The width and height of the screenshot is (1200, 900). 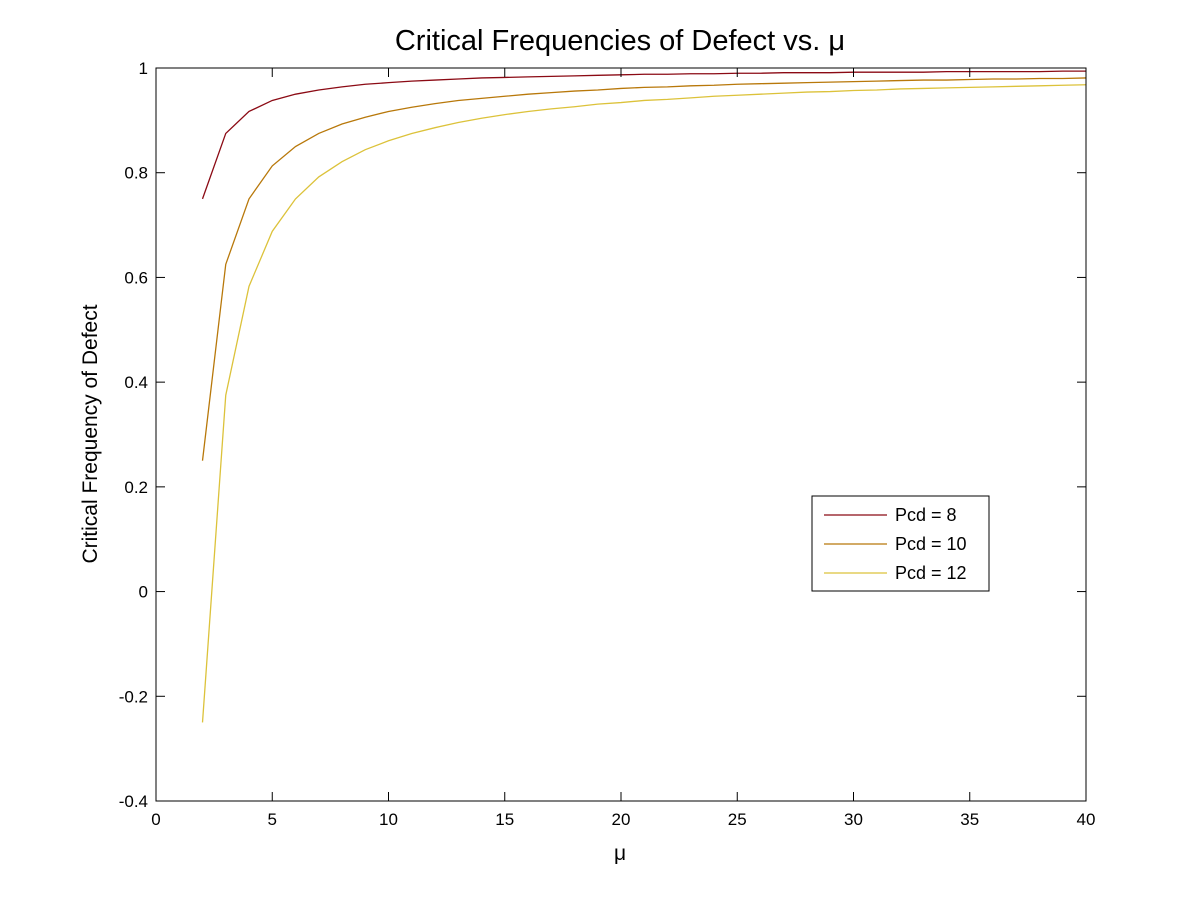 I want to click on x-tick-label: 20, so click(x=621, y=819).